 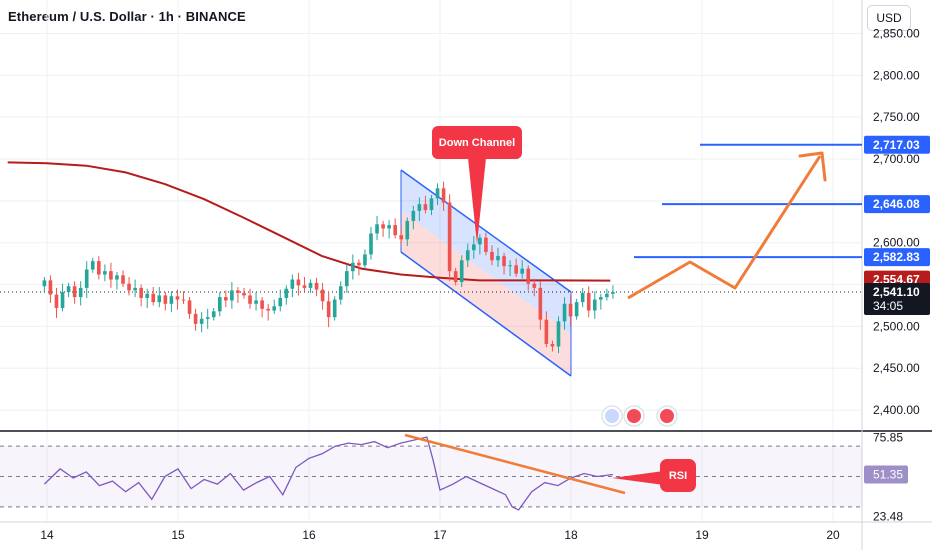 I want to click on target-1-label: 2,717.03, so click(x=897, y=144).